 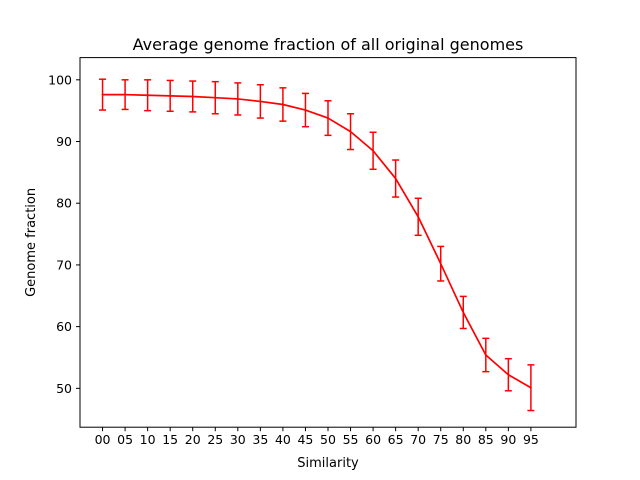 What do you see at coordinates (64, 326) in the screenshot?
I see `y-tick-label: 60` at bounding box center [64, 326].